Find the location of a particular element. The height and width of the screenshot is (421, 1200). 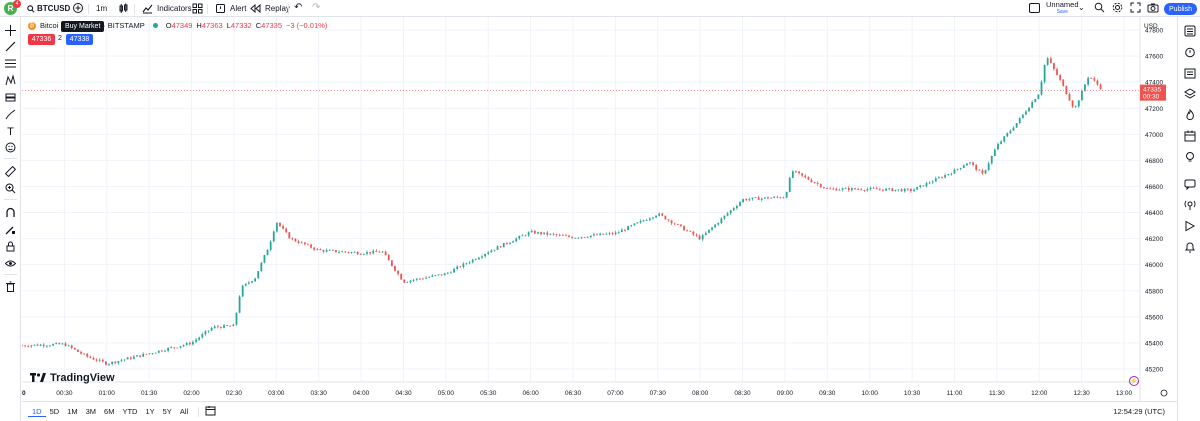

replay-button: Replay is located at coordinates (270, 8).